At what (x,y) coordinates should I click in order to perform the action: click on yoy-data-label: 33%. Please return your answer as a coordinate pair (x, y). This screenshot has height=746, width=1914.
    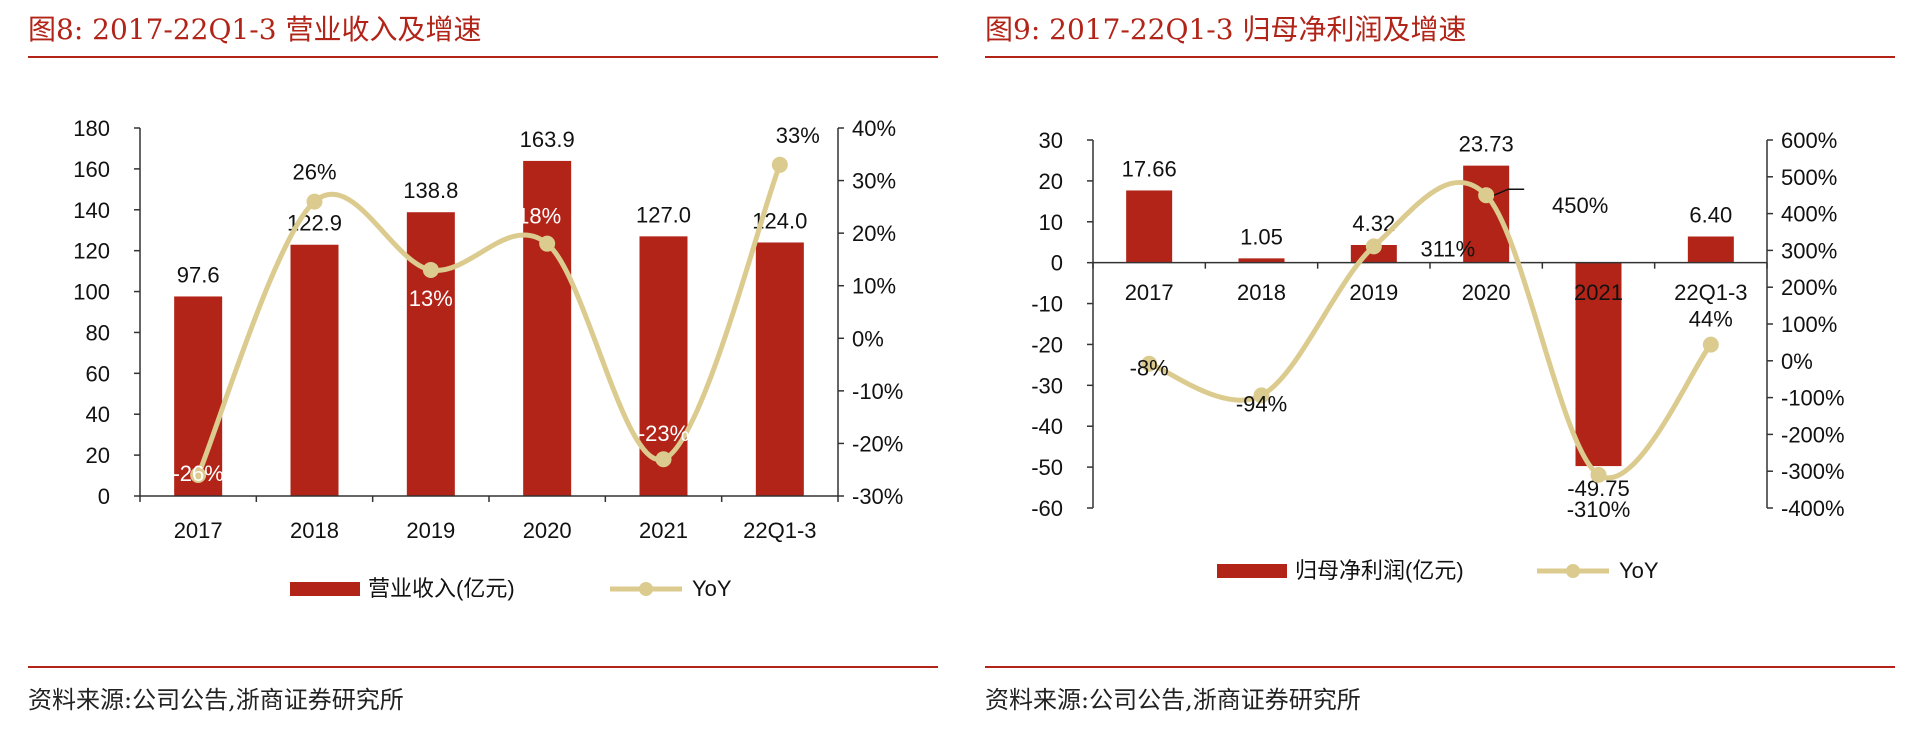
    Looking at the image, I should click on (798, 135).